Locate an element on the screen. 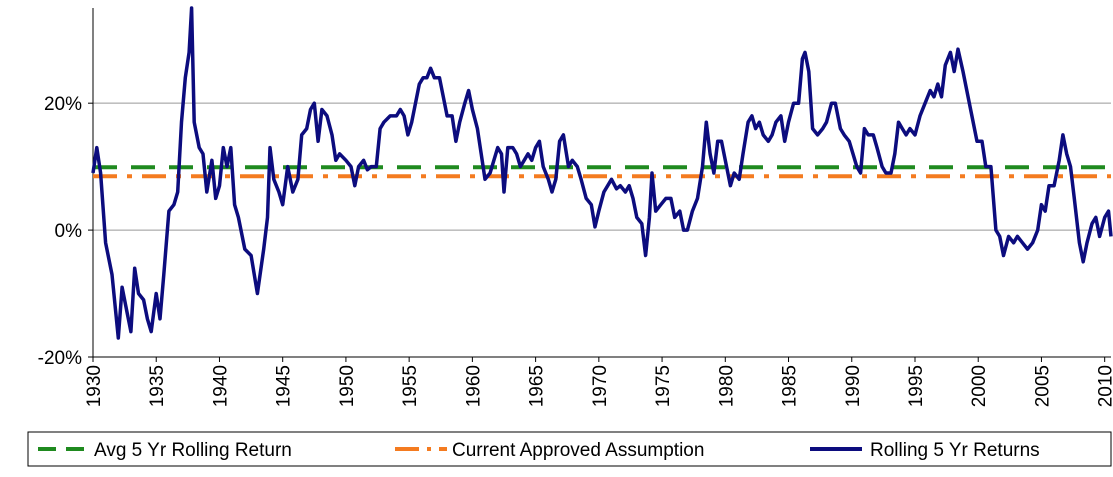 This screenshot has width=1113, height=477. x-tick-label: 2010 is located at coordinates (1104, 386).